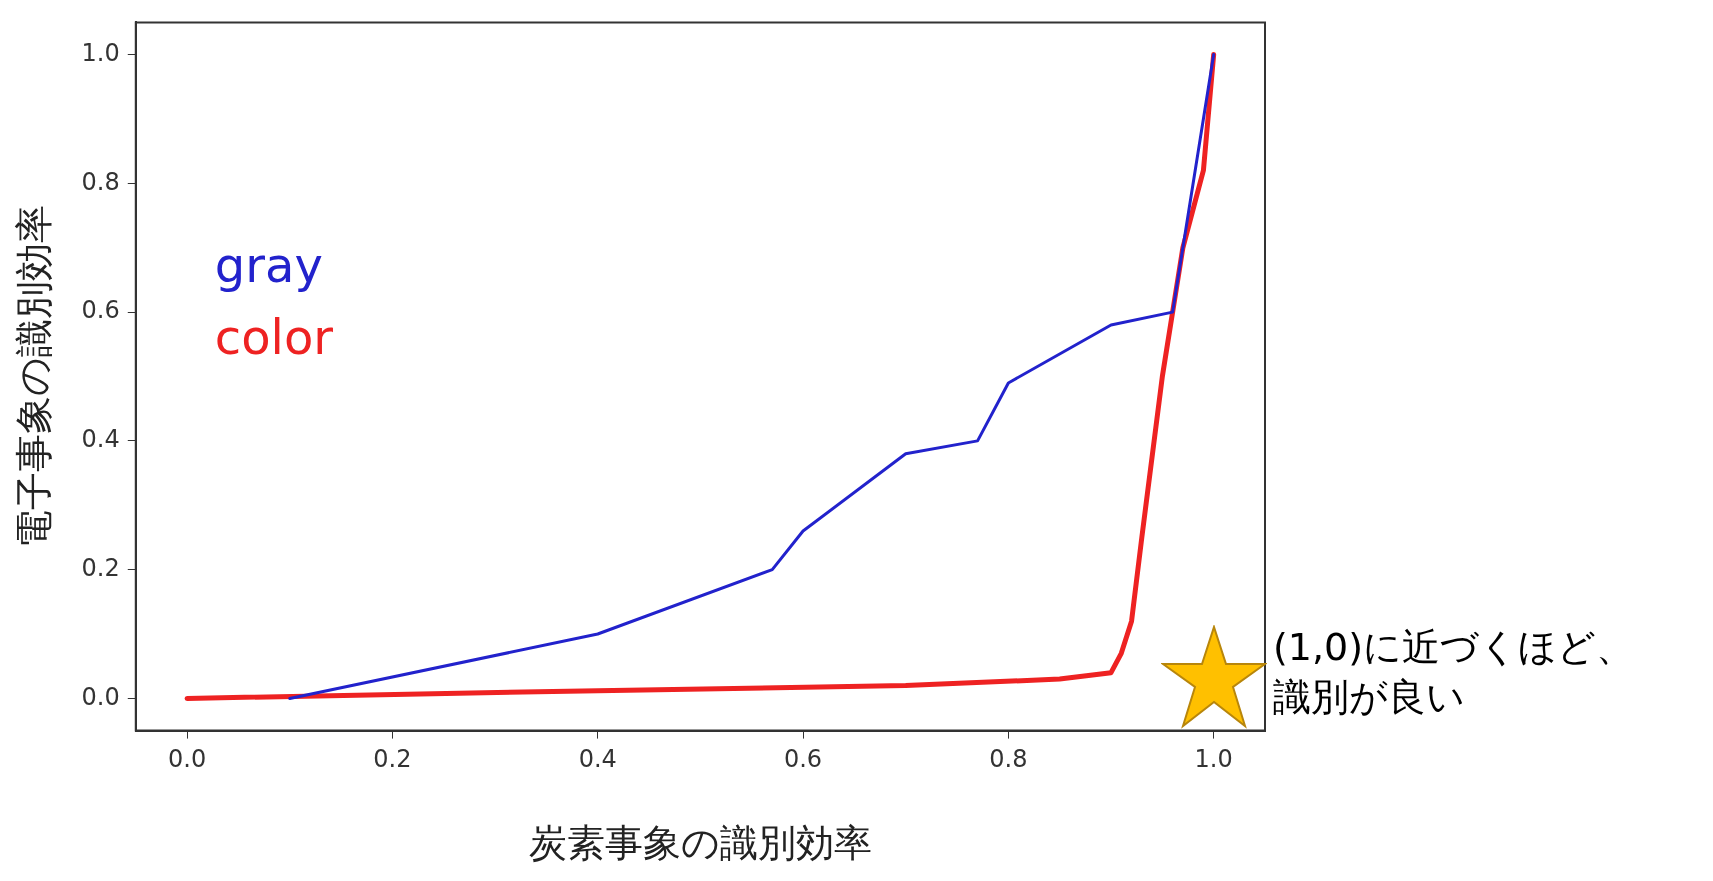 The height and width of the screenshot is (881, 1713). I want to click on y-tick-label: 0.4, so click(100, 439).